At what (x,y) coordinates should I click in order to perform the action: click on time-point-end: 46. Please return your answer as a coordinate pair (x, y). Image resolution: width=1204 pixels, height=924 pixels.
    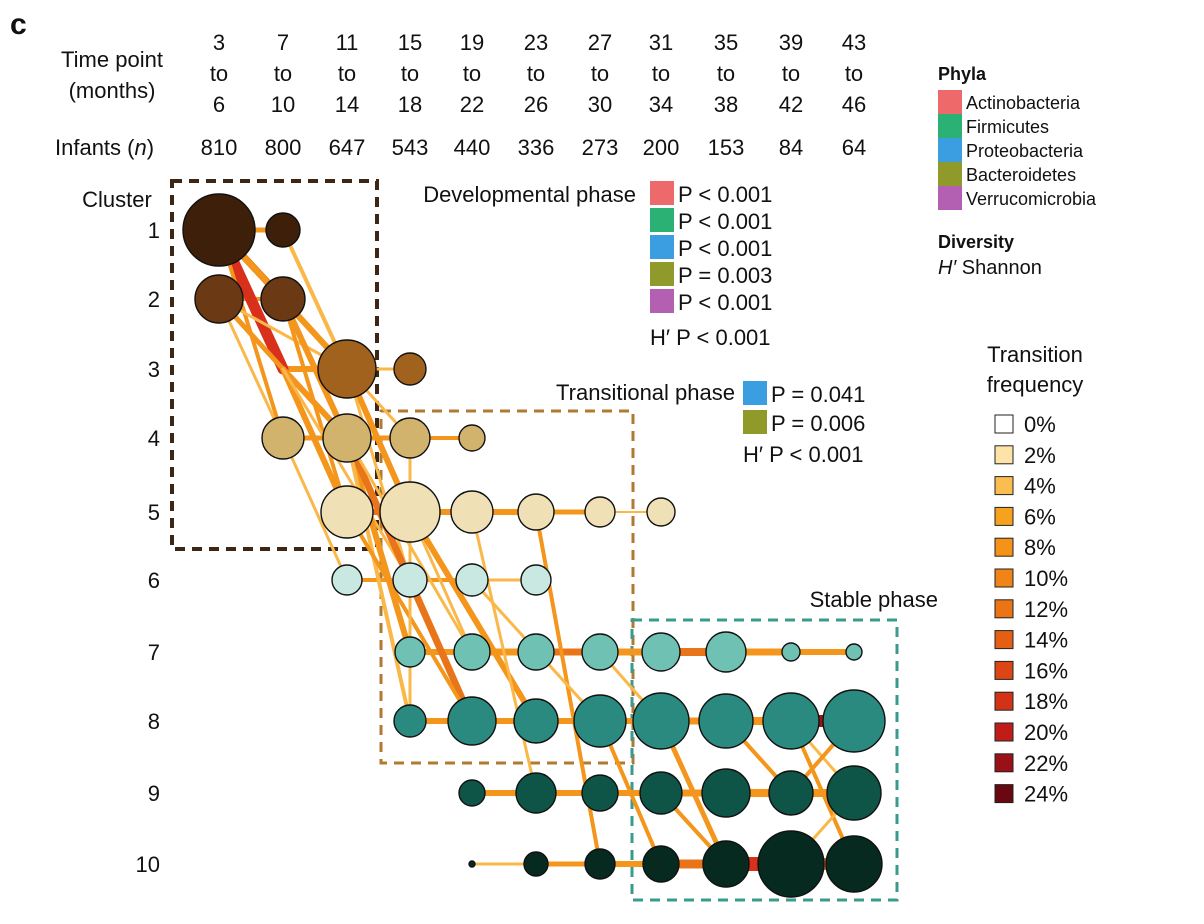
    Looking at the image, I should click on (854, 104).